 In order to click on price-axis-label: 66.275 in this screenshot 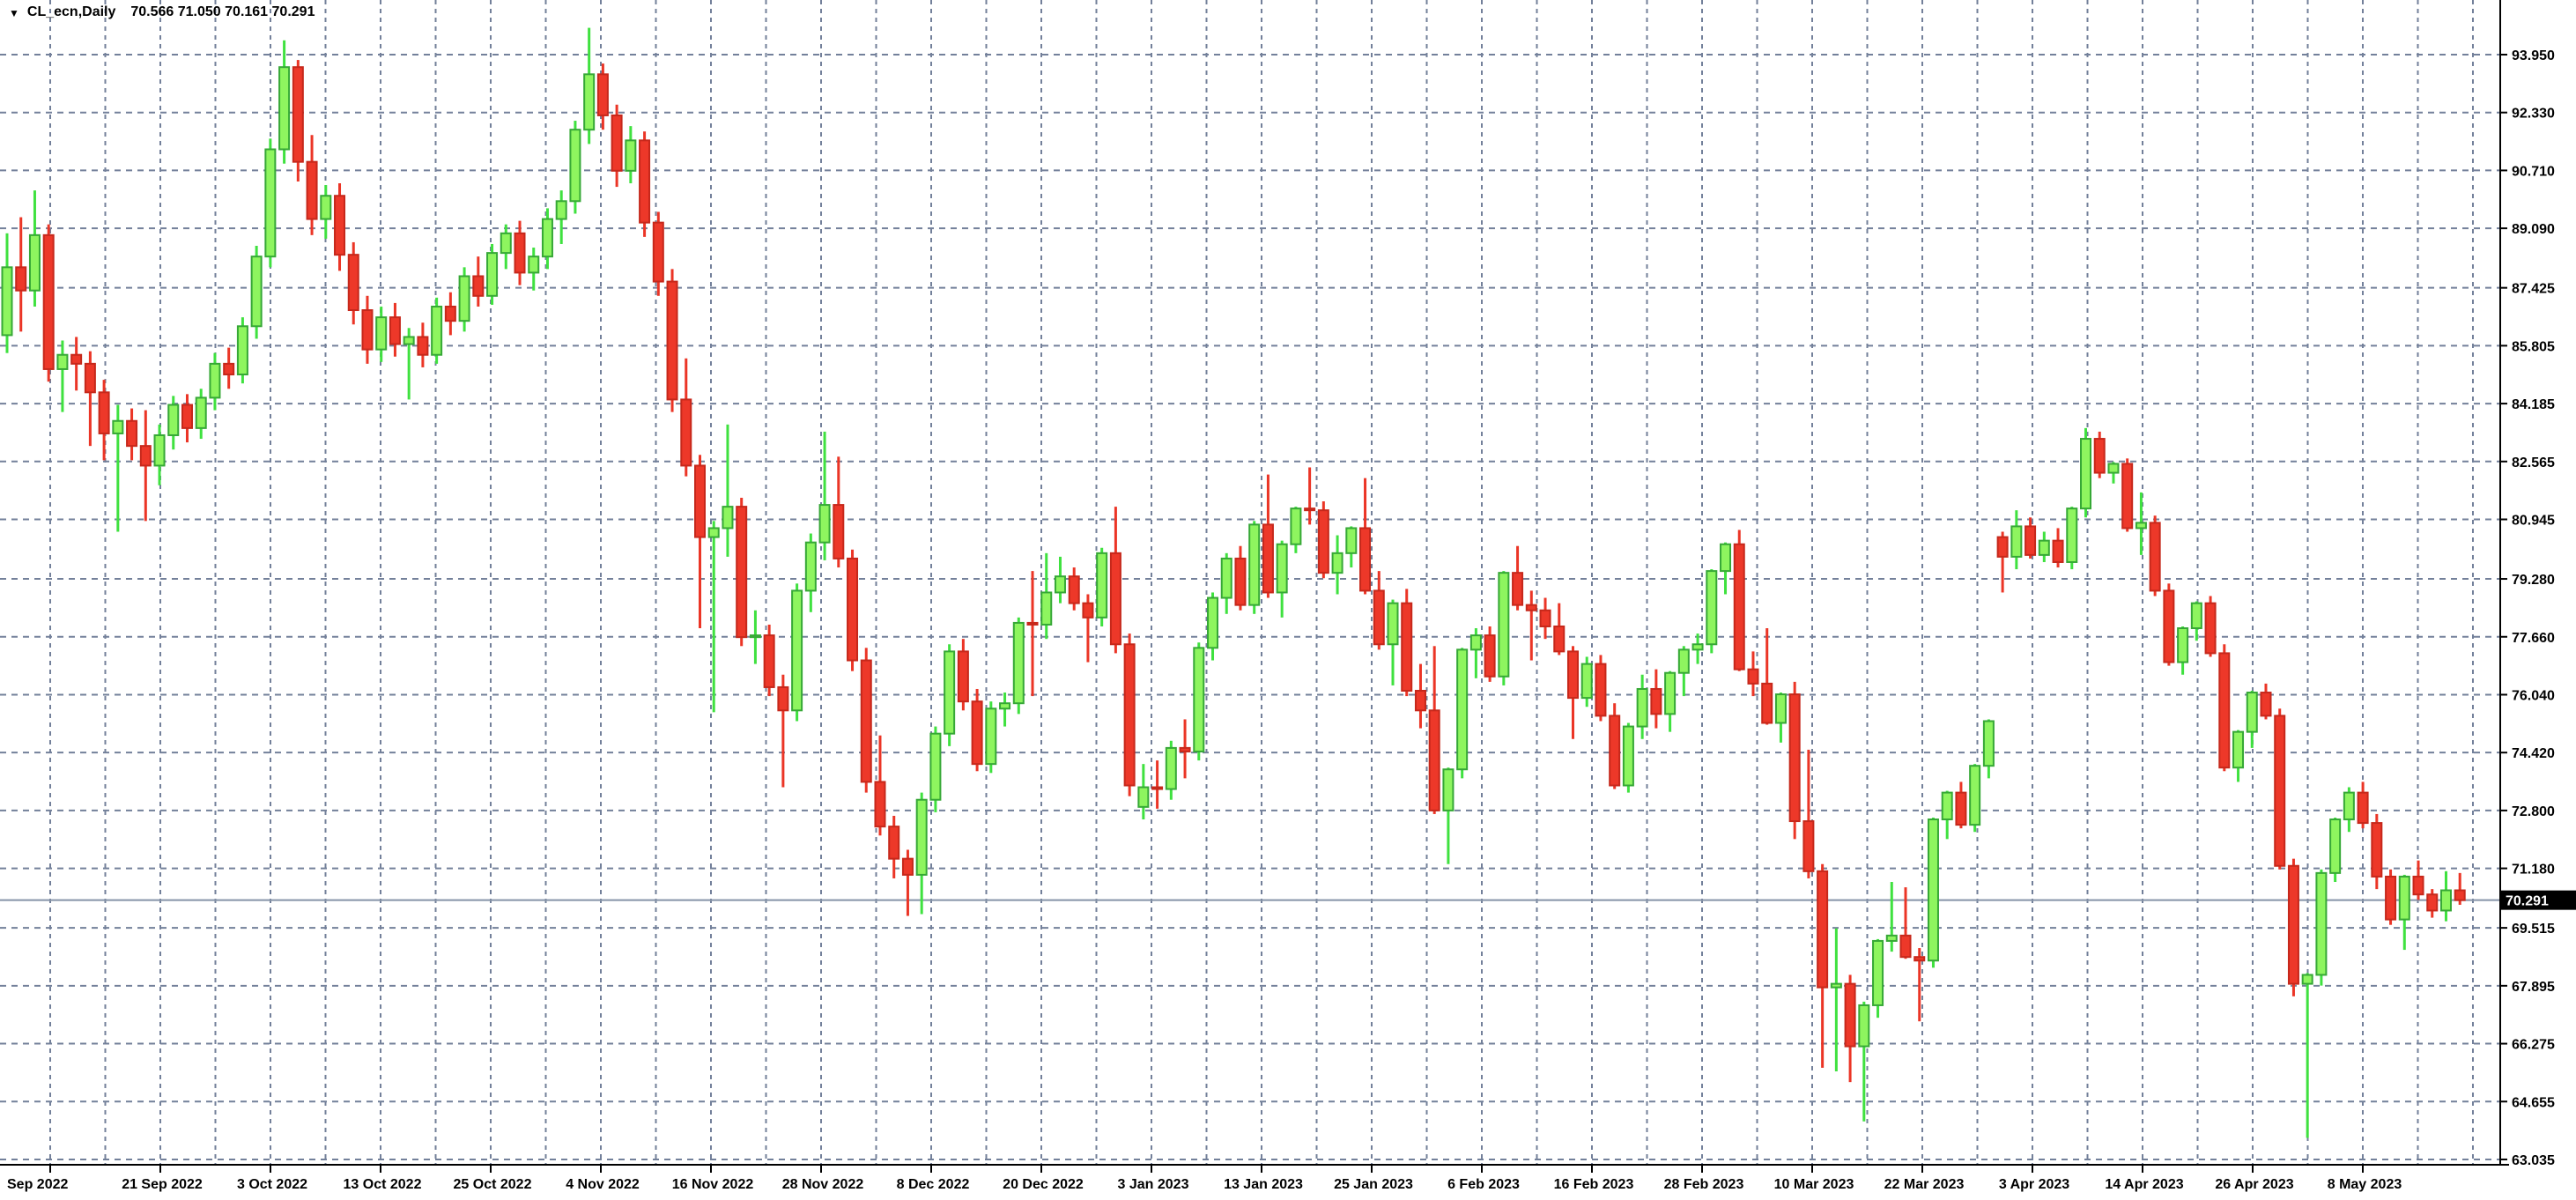, I will do `click(2534, 1045)`.